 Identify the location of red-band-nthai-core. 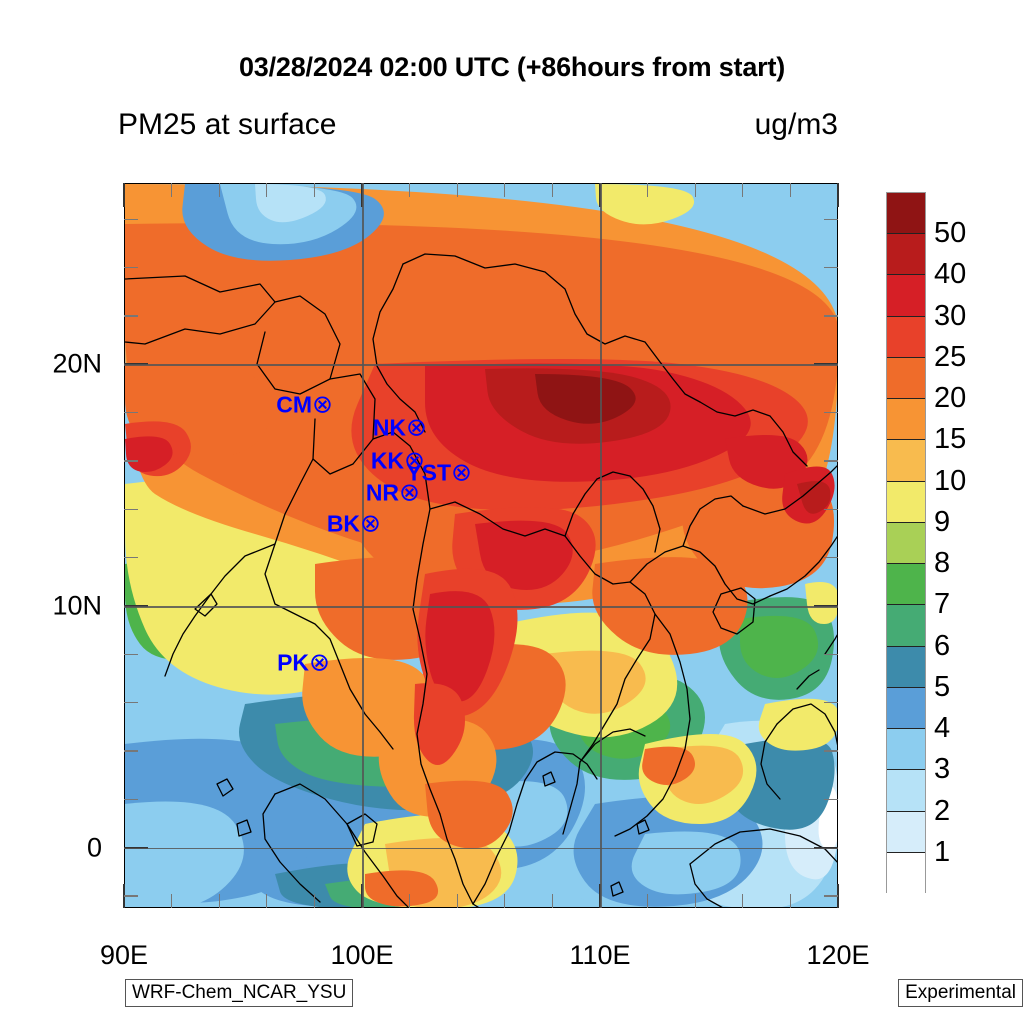
(460, 646).